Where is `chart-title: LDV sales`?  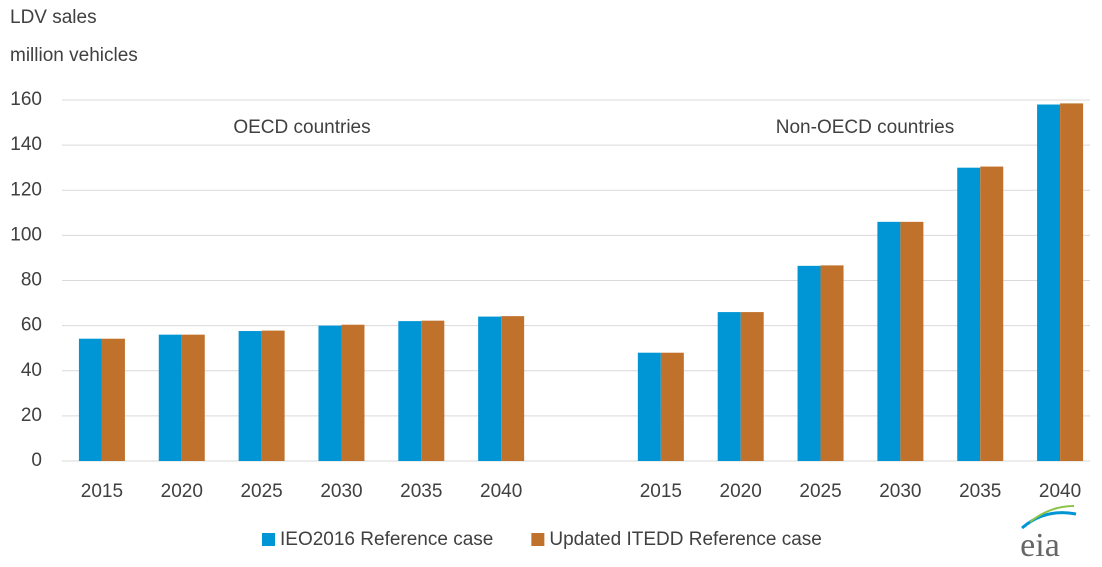
chart-title: LDV sales is located at coordinates (53, 17).